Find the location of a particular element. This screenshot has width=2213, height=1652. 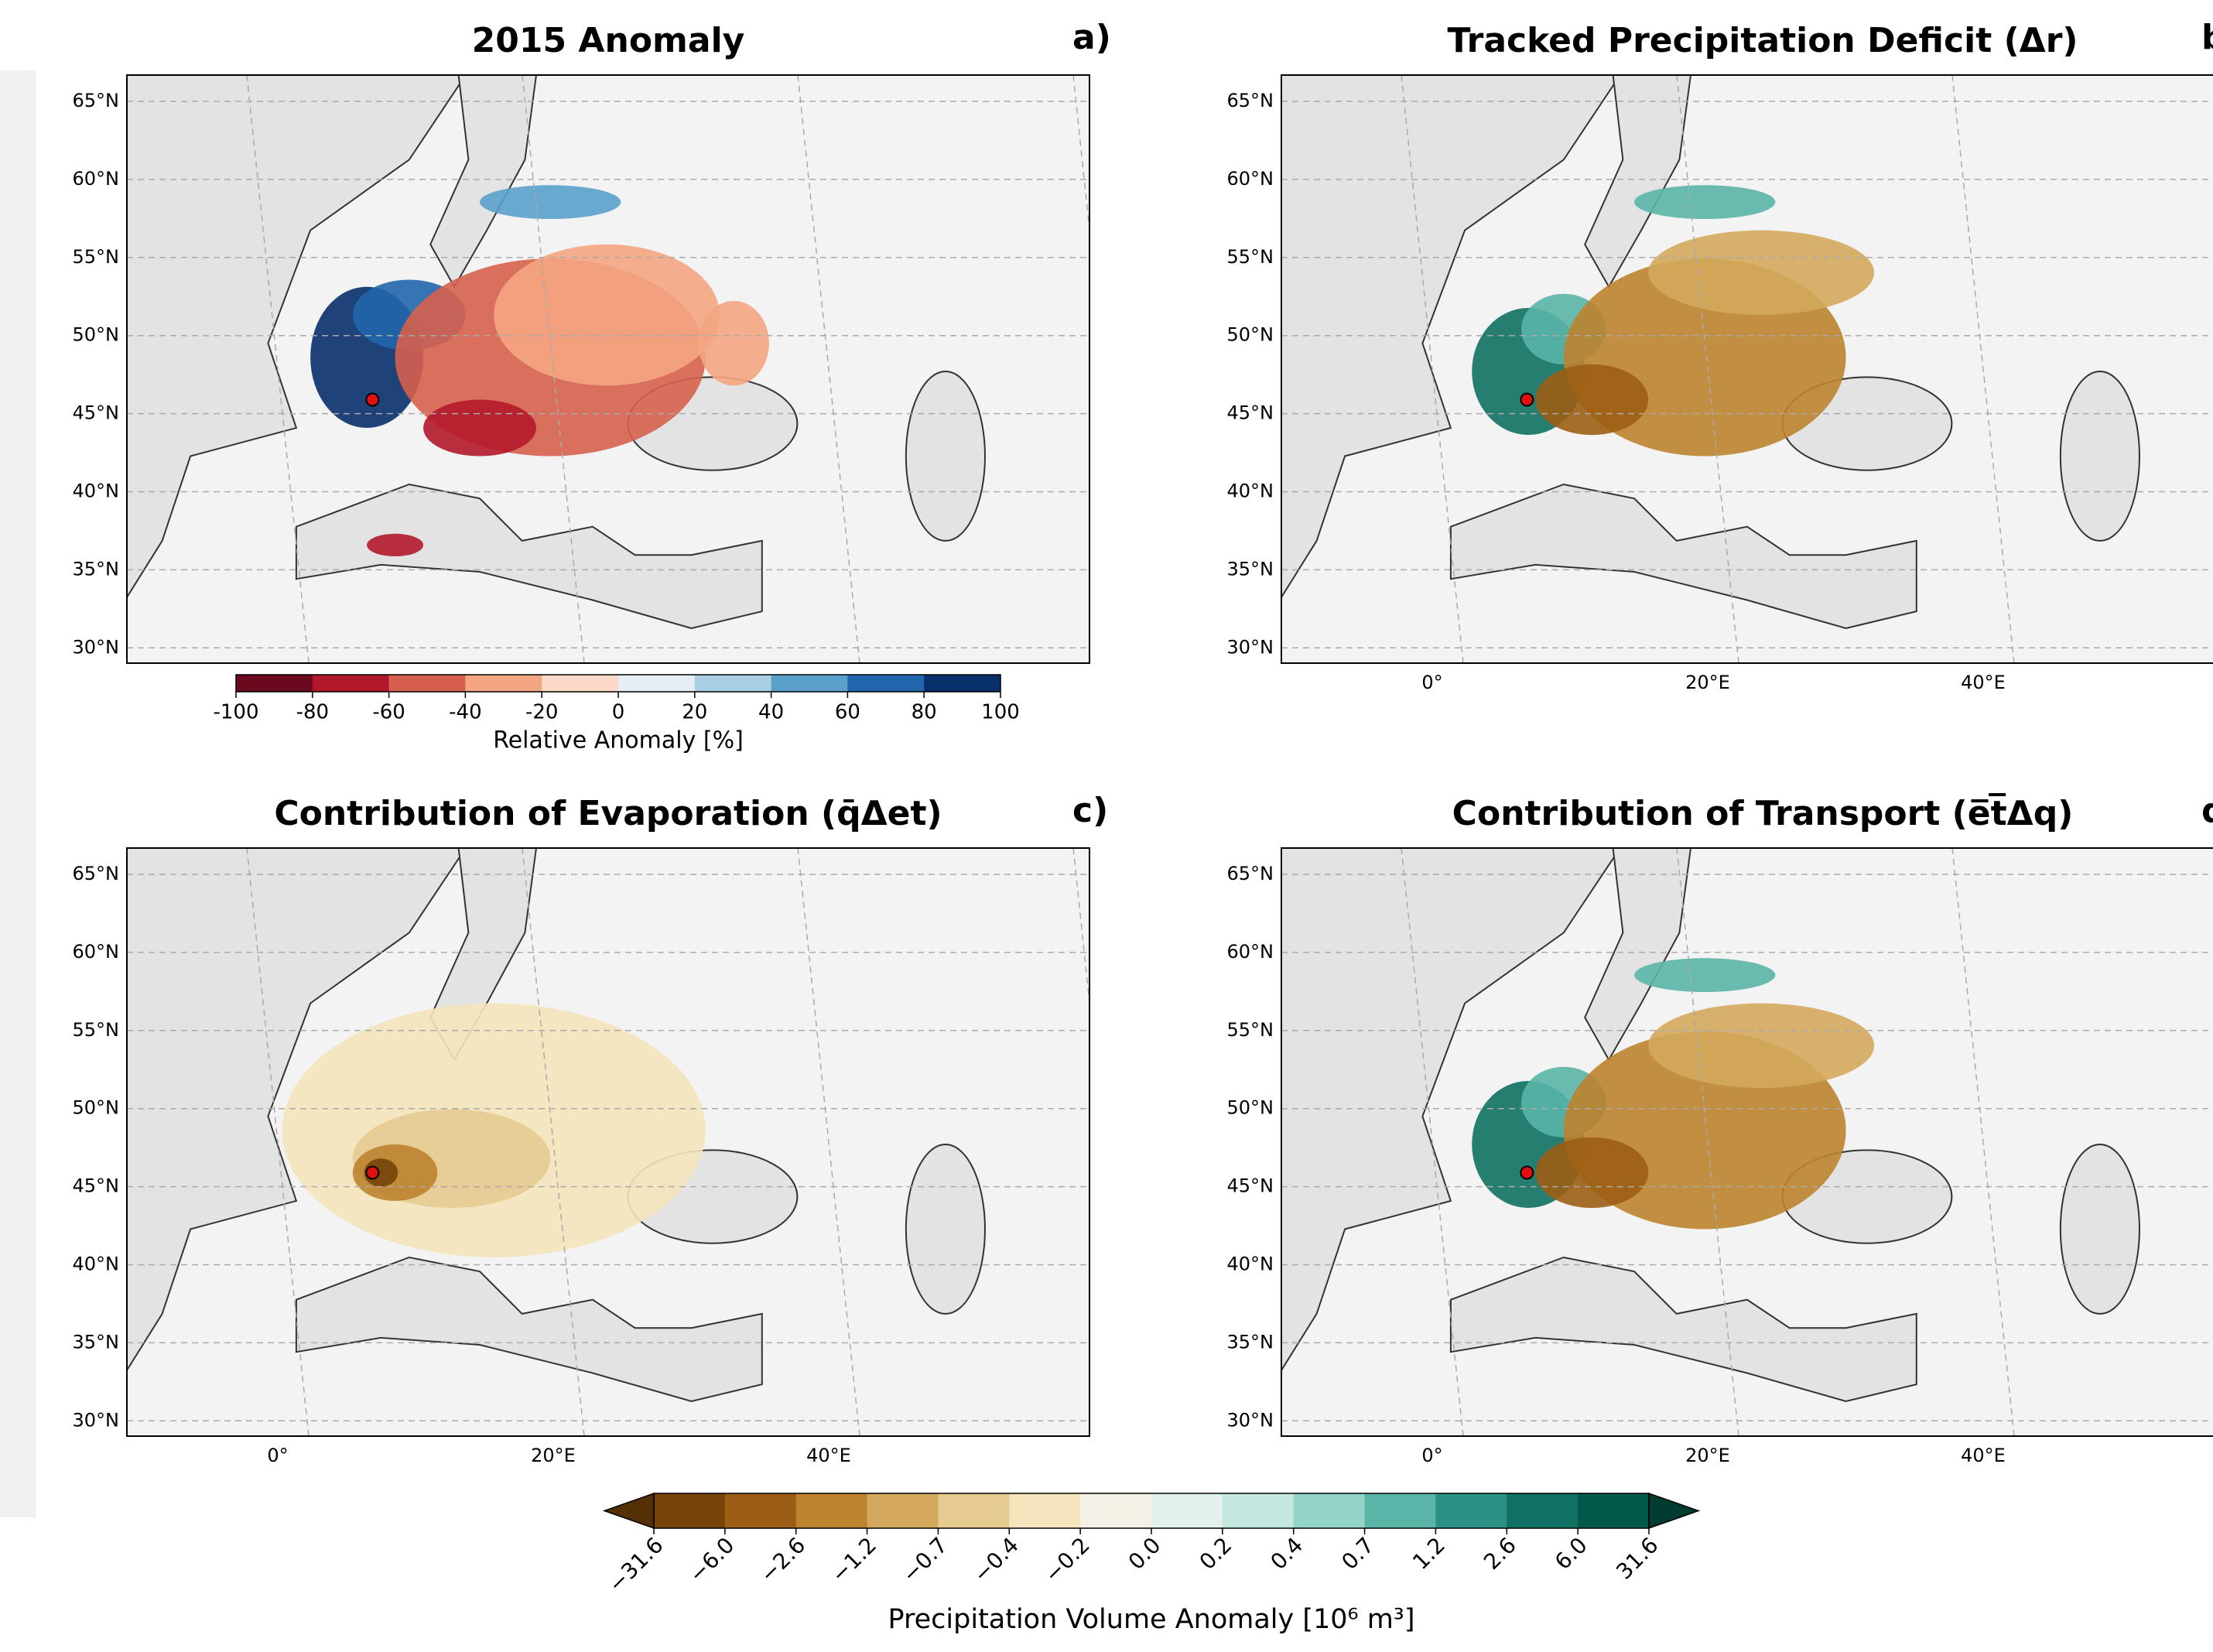

colorbar-tick-label: 0.7 is located at coordinates (1357, 1554).